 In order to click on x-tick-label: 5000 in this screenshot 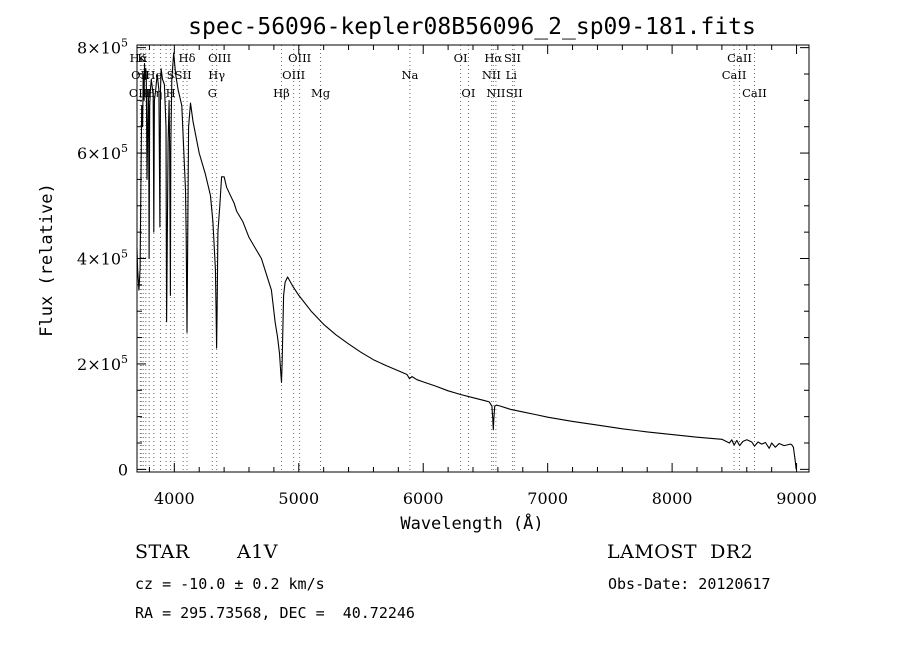, I will do `click(298, 498)`.